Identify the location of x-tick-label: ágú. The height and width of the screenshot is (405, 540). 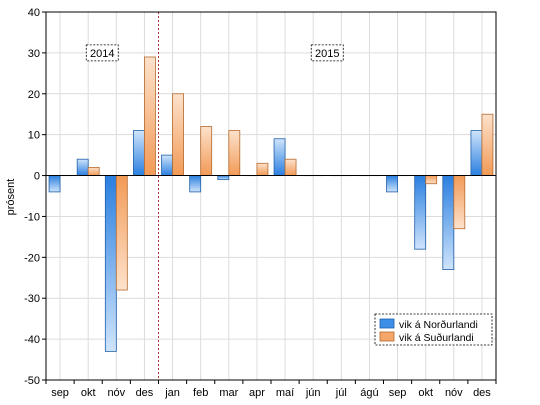
(369, 393).